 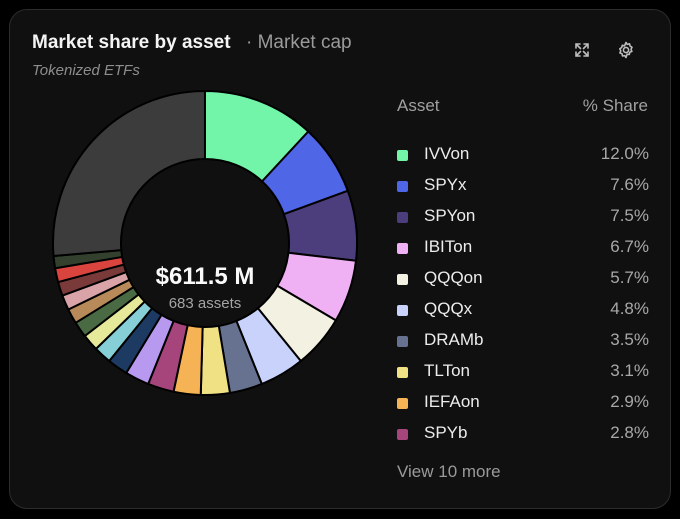 I want to click on legend-row: QQQx 4.8%, so click(x=523, y=310).